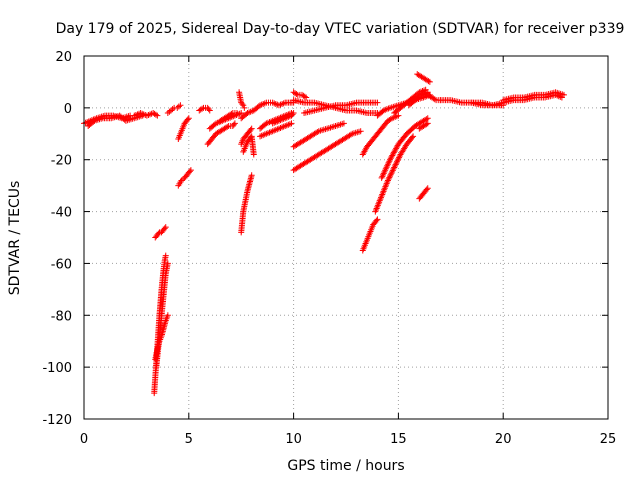 The image size is (640, 480). What do you see at coordinates (348, 439) in the screenshot?
I see `x-tick-labels: 0 5 10 15 20 25` at bounding box center [348, 439].